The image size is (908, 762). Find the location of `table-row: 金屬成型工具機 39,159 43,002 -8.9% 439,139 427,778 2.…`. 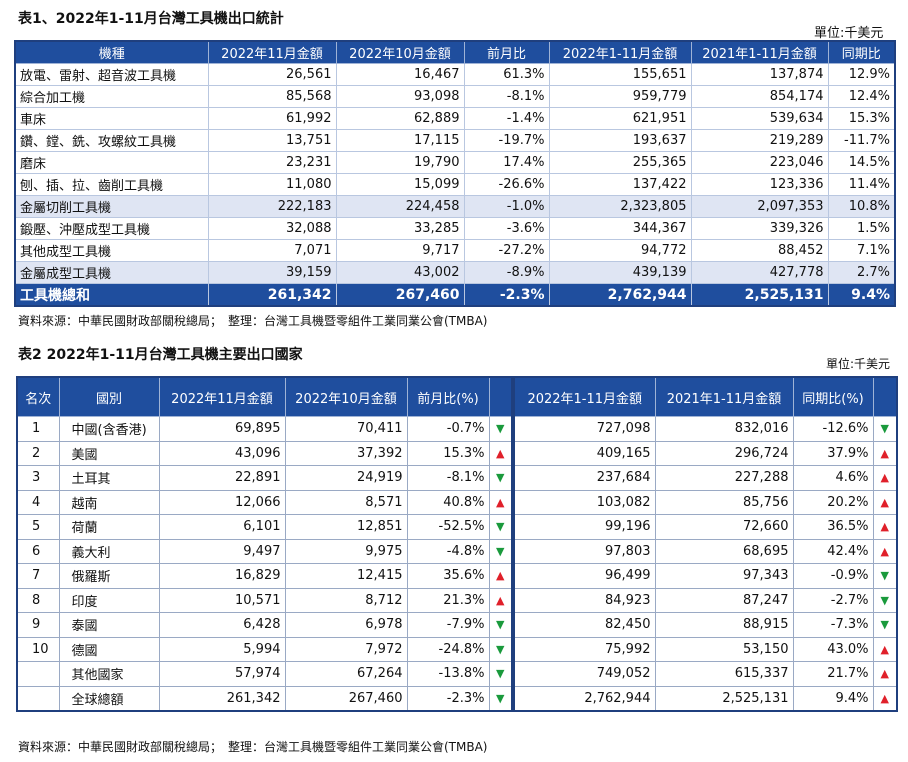

table-row: 金屬成型工具機 39,159 43,002 -8.9% 439,139 427,778 2.… is located at coordinates (455, 272).